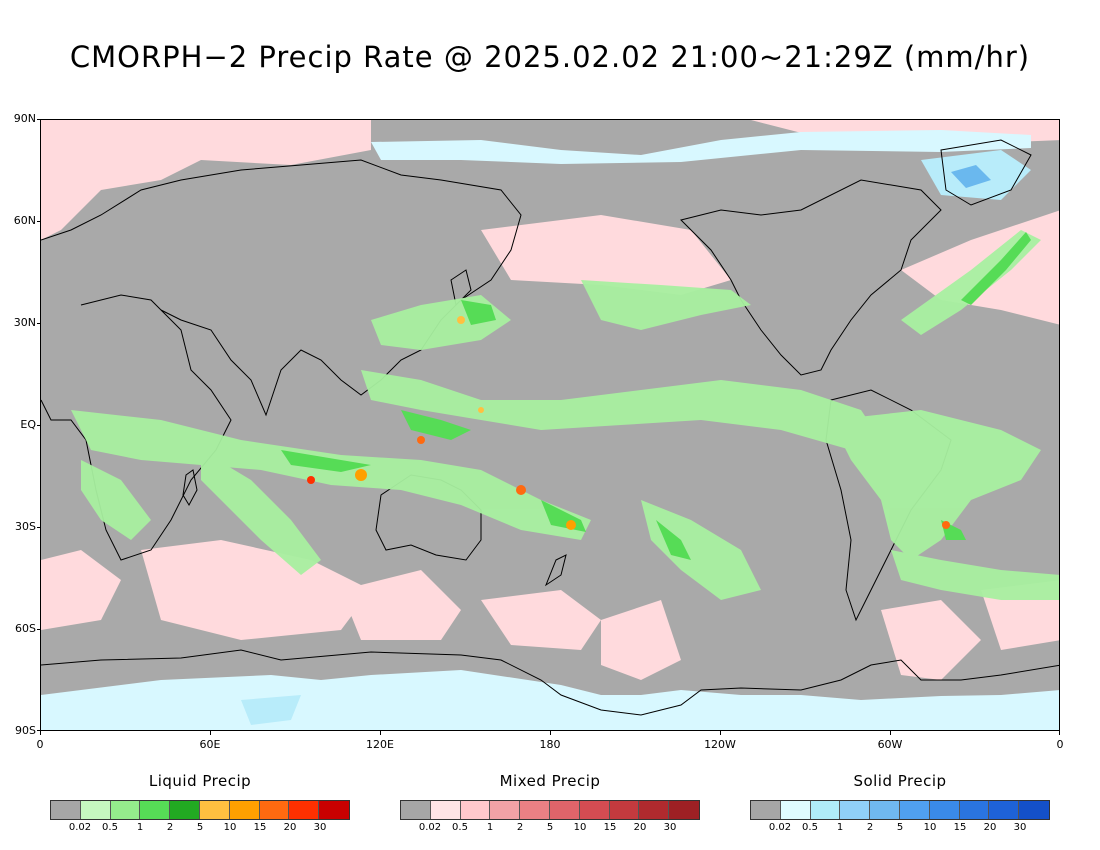 Image resolution: width=1100 pixels, height=850 pixels. What do you see at coordinates (550, 744) in the screenshot?
I see `lon-label-180: 180` at bounding box center [550, 744].